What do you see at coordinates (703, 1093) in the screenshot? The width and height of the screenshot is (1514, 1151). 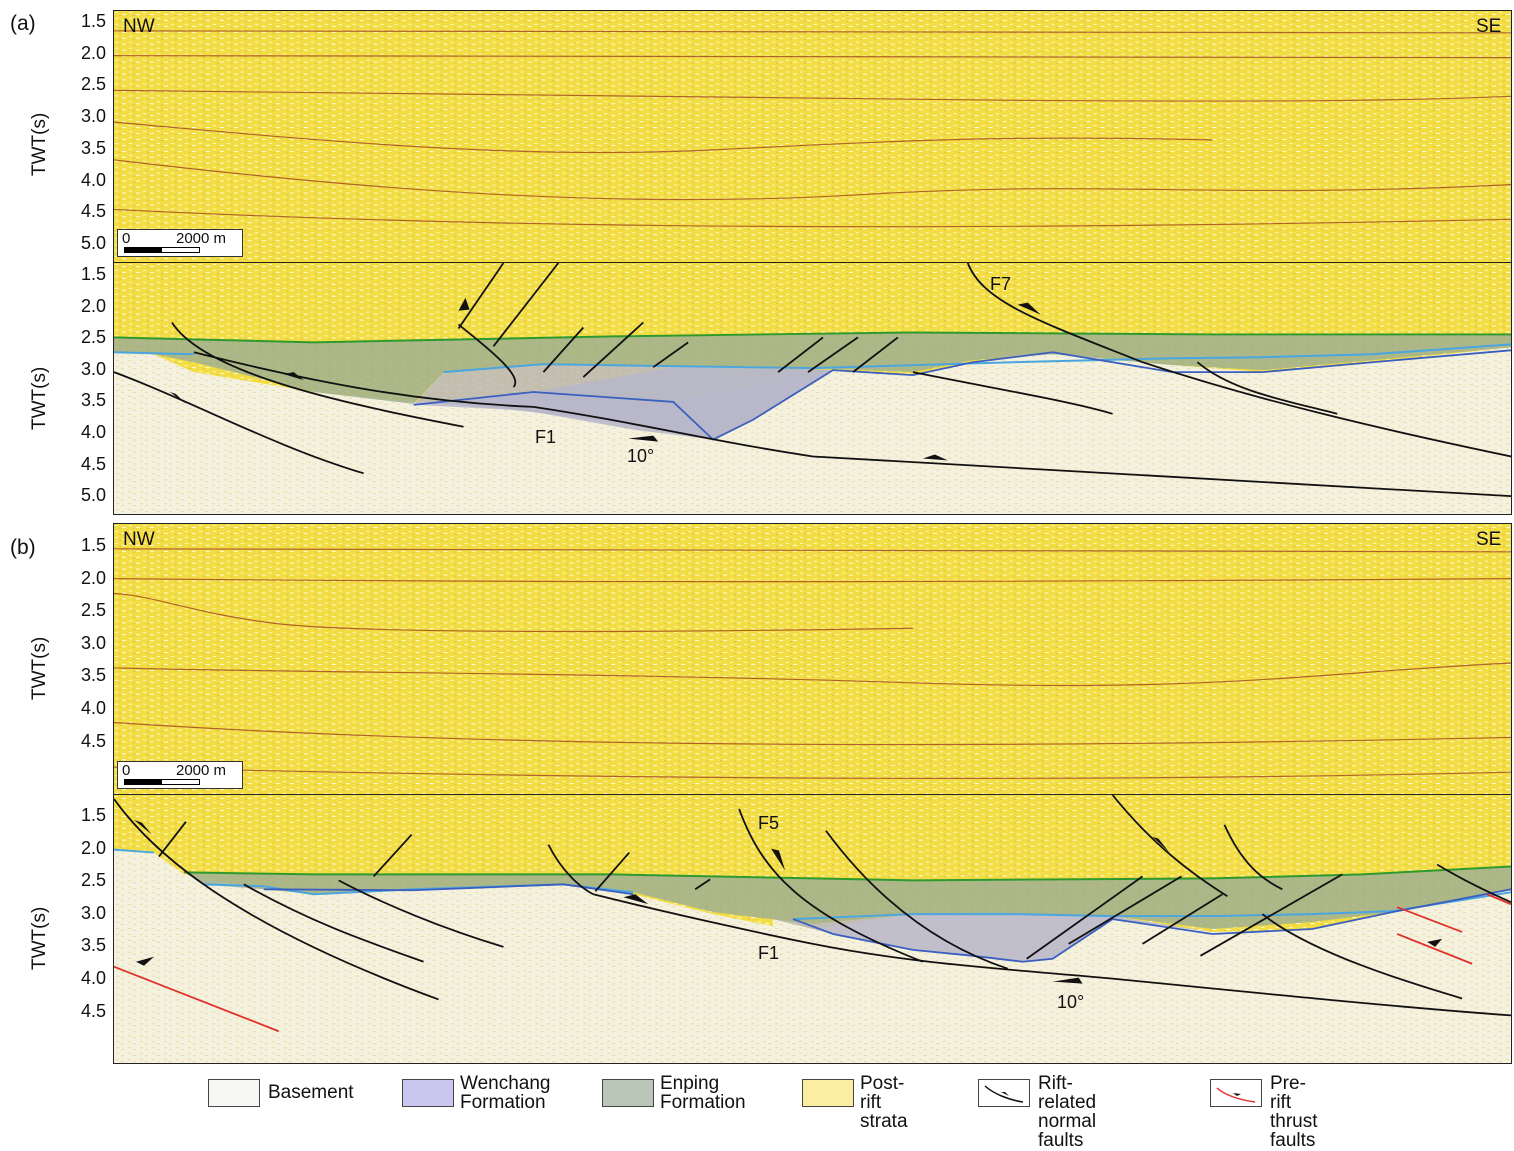 I see `legend-label: Enping Formation` at bounding box center [703, 1093].